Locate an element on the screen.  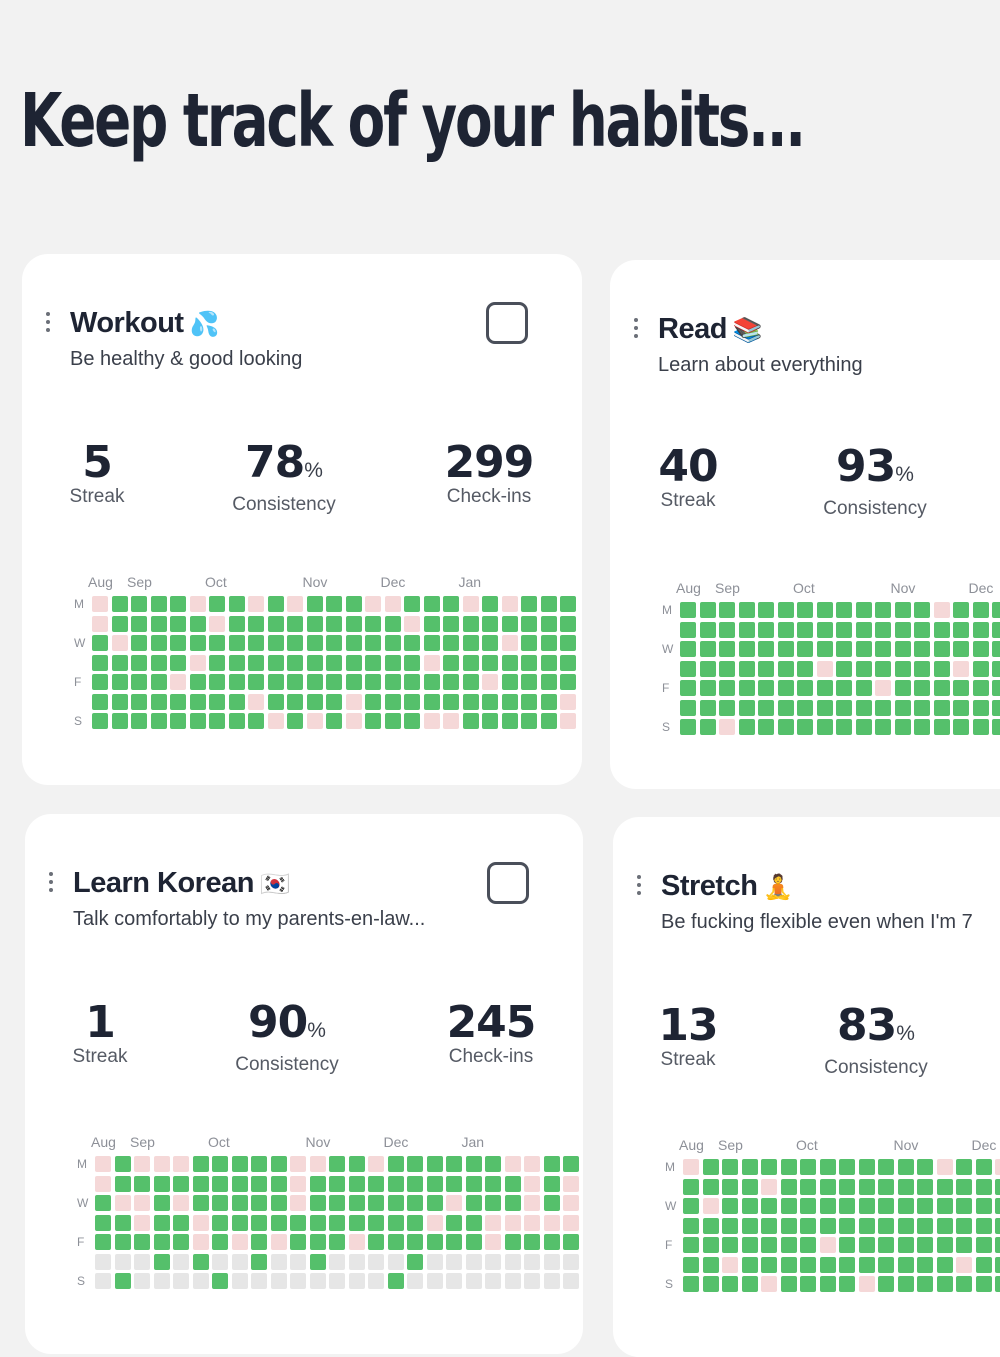
month-label: Sep is located at coordinates (727, 588).